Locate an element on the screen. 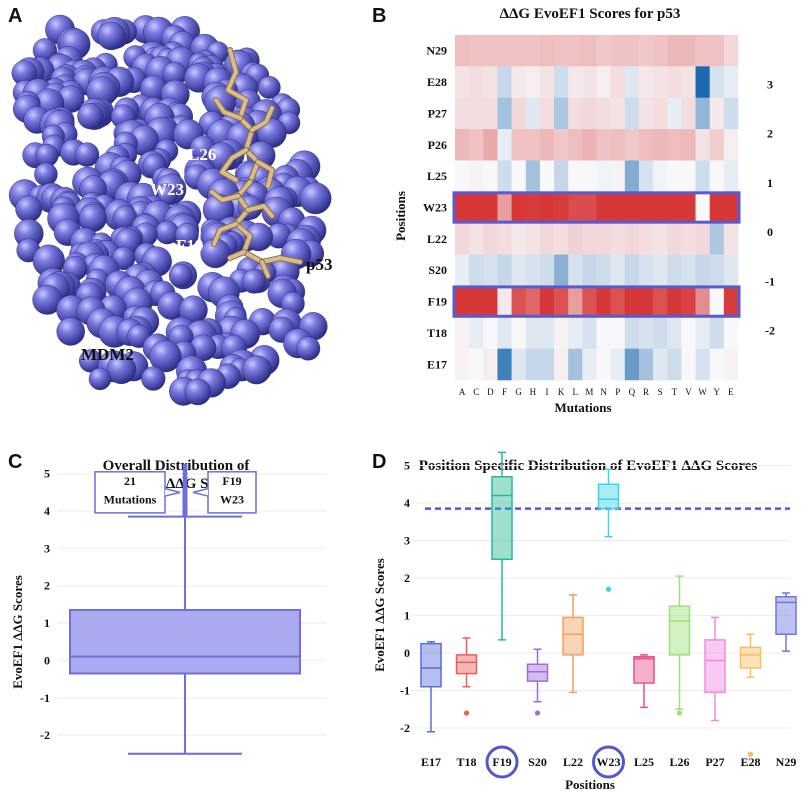 The width and height of the screenshot is (809, 792). heatmap-column-label: W is located at coordinates (702, 392).